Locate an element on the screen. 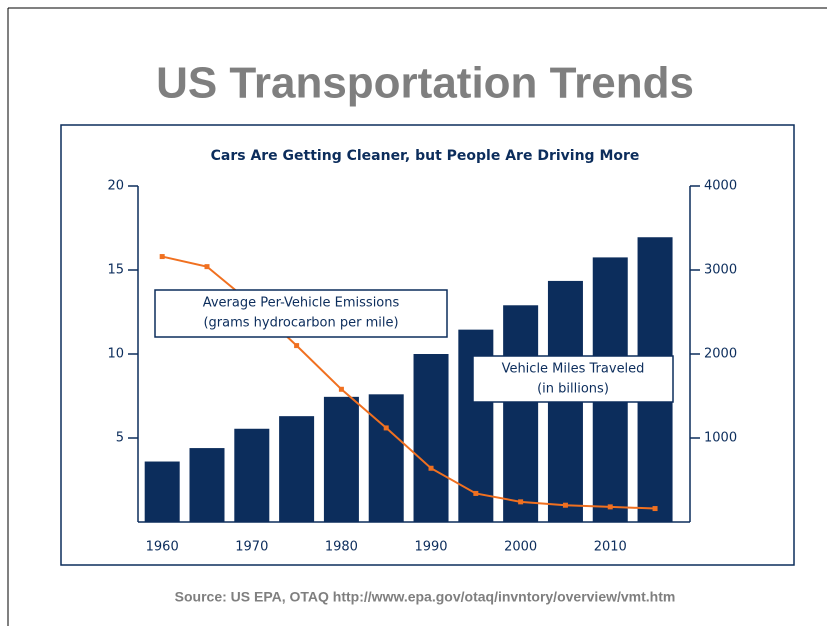 The height and width of the screenshot is (626, 827). y2-tick-label: 3000 is located at coordinates (720, 270).